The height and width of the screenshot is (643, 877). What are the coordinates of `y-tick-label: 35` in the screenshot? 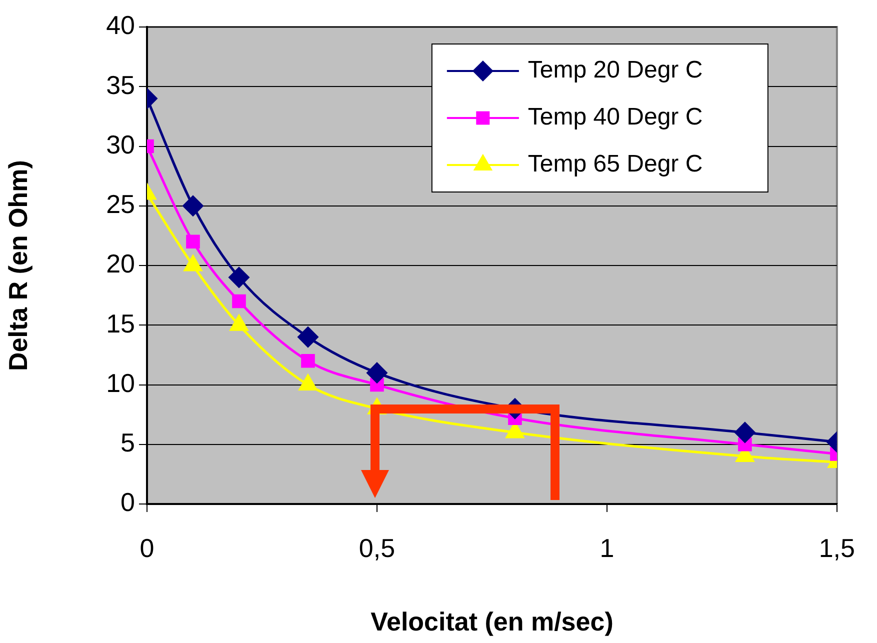 It's located at (120, 85).